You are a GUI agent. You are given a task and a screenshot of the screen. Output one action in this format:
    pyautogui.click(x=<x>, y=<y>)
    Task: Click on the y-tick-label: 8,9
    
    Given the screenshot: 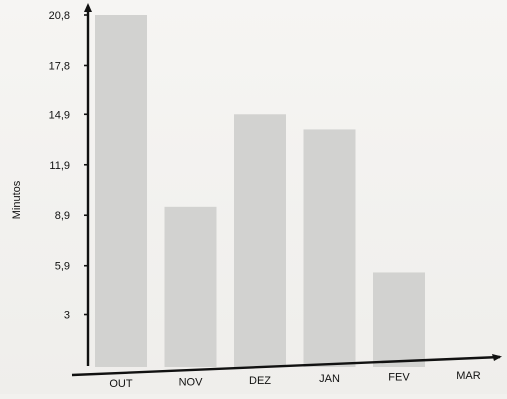 What is the action you would take?
    pyautogui.click(x=62, y=216)
    